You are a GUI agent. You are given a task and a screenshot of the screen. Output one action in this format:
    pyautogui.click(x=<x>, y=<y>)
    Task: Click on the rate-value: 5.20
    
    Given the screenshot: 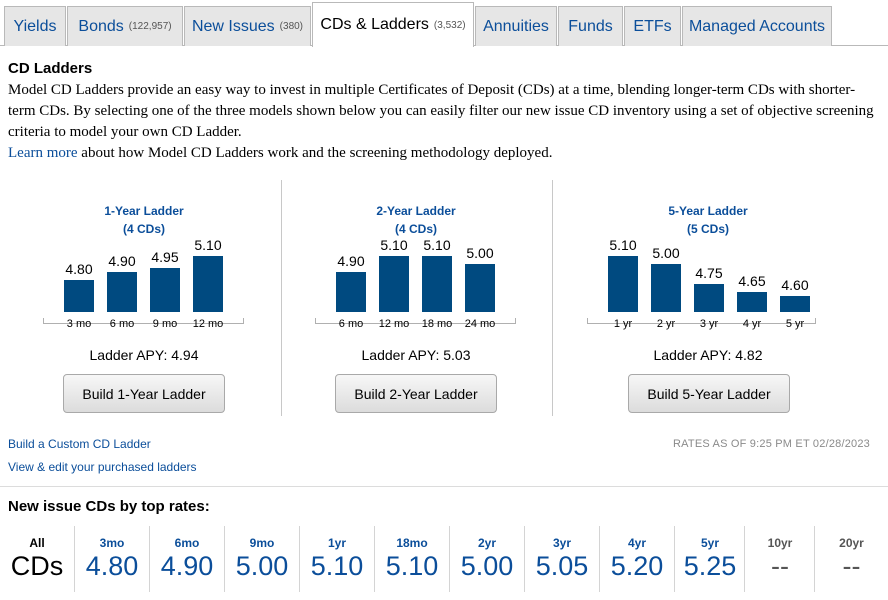 What is the action you would take?
    pyautogui.click(x=637, y=566)
    